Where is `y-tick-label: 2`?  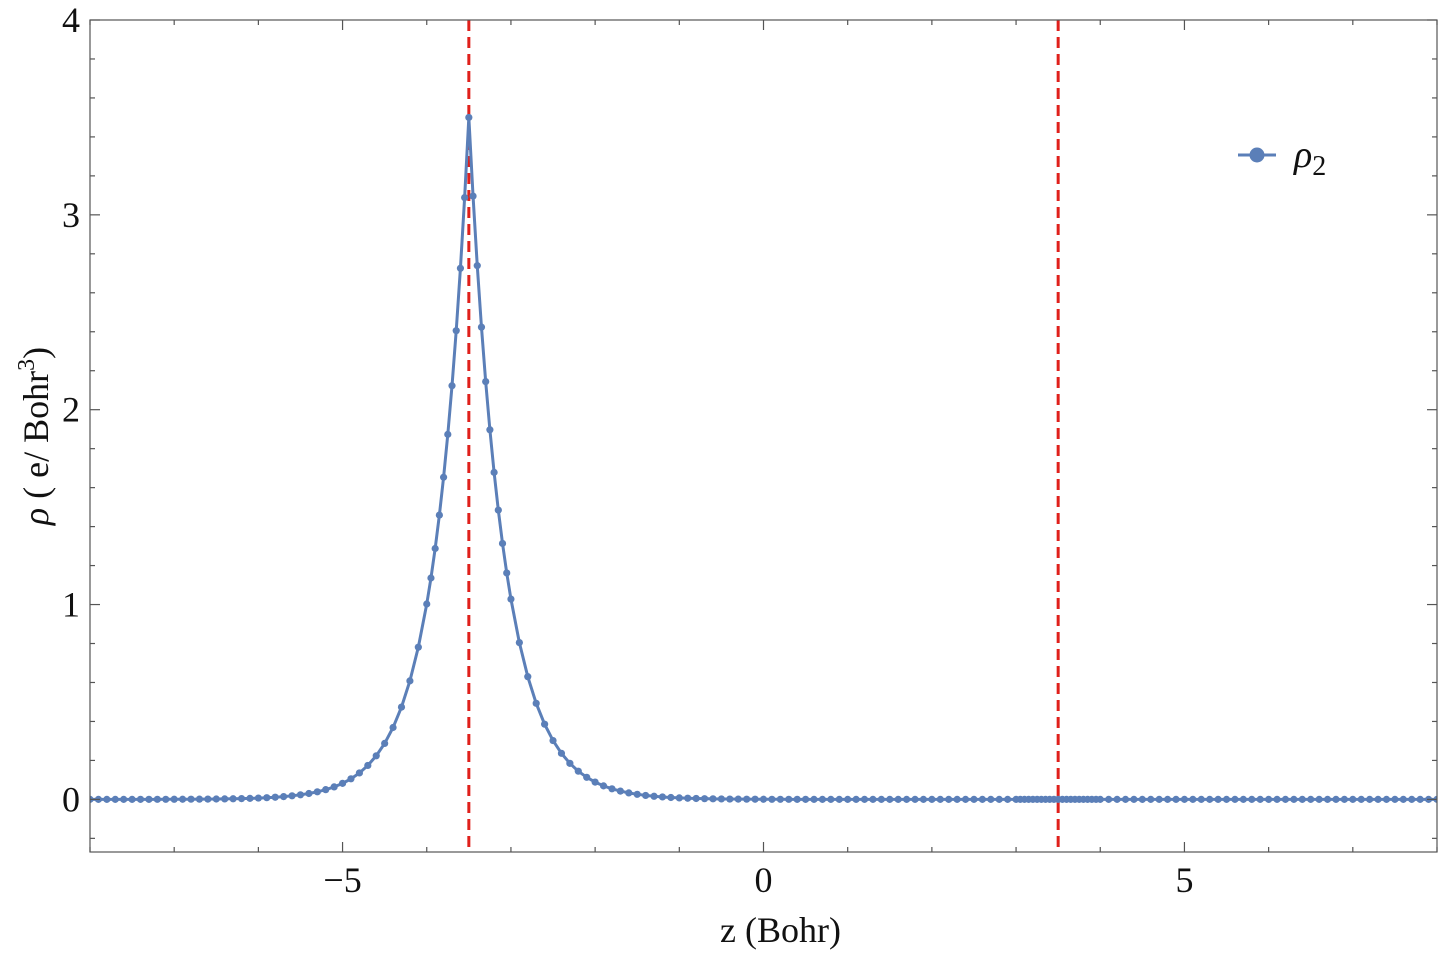
y-tick-label: 2 is located at coordinates (71, 410).